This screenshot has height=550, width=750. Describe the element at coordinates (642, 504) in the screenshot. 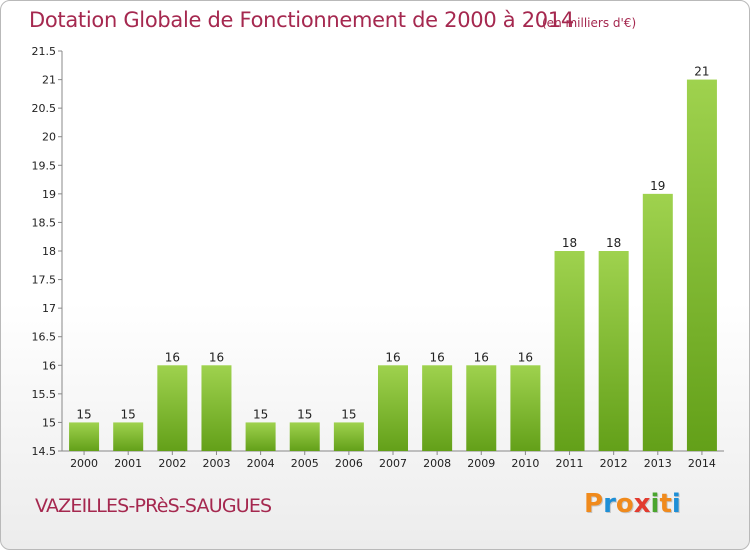

I see `logo-letter: x` at that location.